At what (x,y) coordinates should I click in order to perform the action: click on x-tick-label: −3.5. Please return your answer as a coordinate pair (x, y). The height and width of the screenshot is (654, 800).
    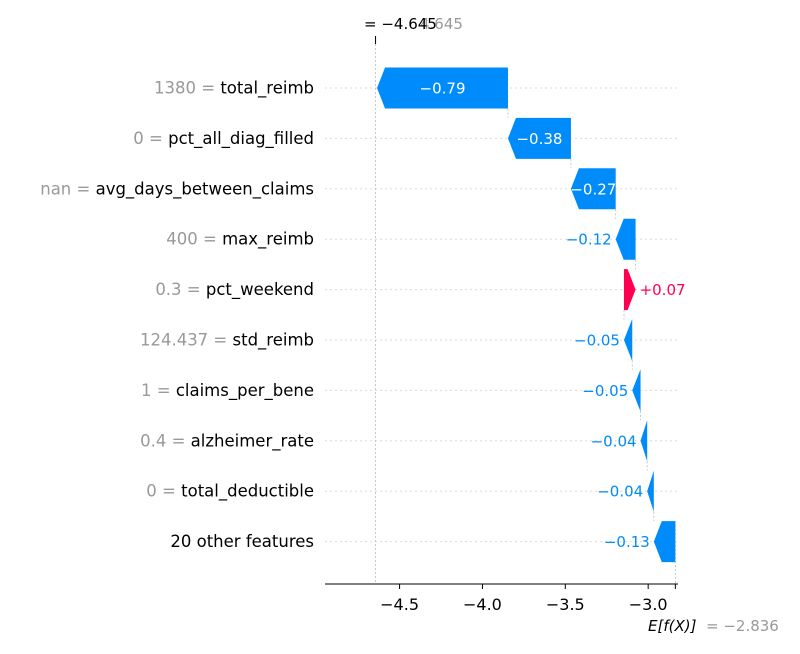
    Looking at the image, I should click on (565, 604).